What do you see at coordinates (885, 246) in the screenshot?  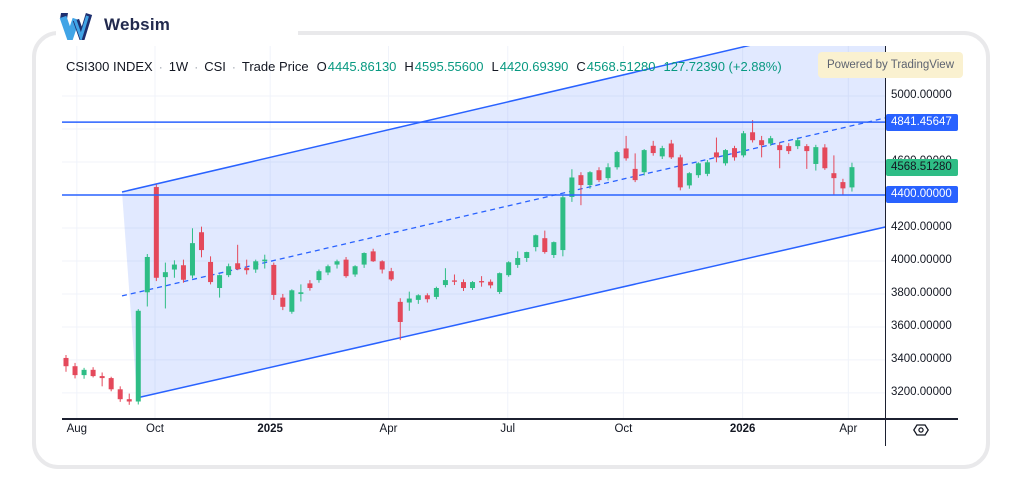 I see `price-axis-border` at bounding box center [885, 246].